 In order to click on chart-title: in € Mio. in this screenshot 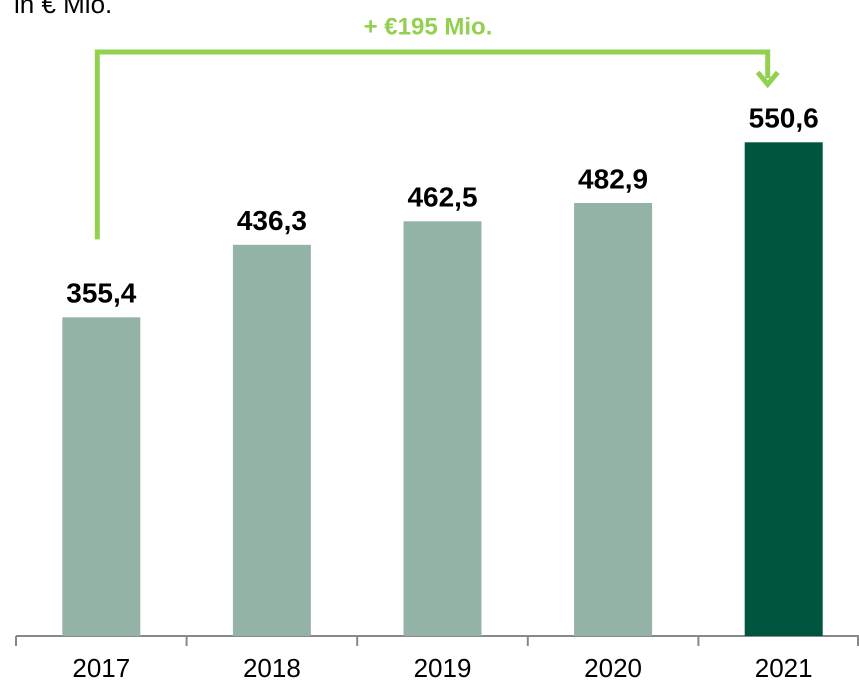, I will do `click(63, 9)`.